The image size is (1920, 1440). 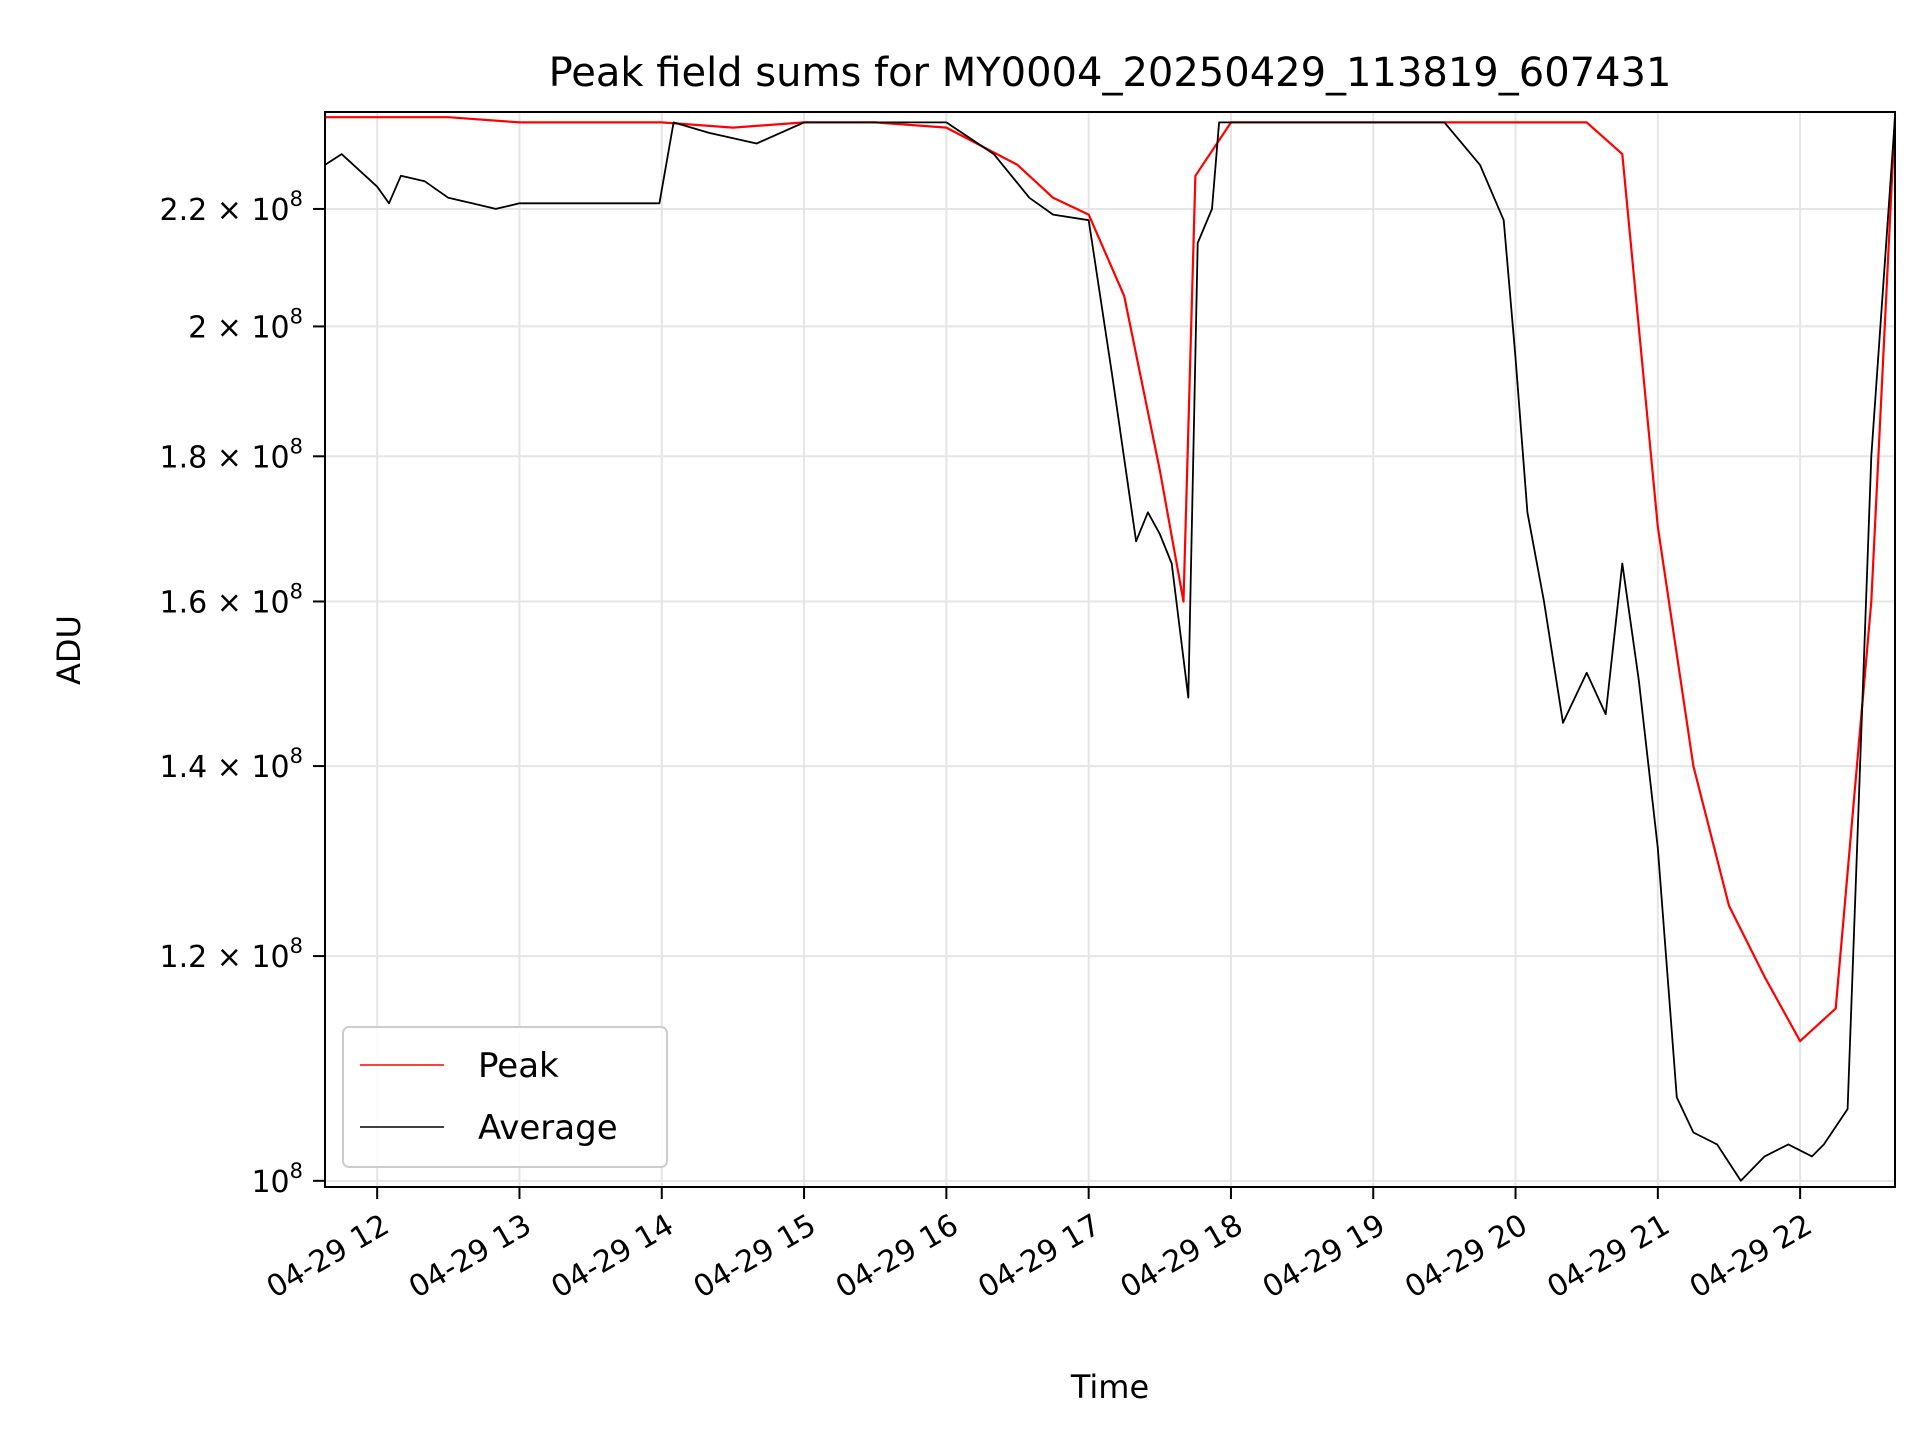 What do you see at coordinates (277, 1179) in the screenshot?
I see `y-tick-label: 108` at bounding box center [277, 1179].